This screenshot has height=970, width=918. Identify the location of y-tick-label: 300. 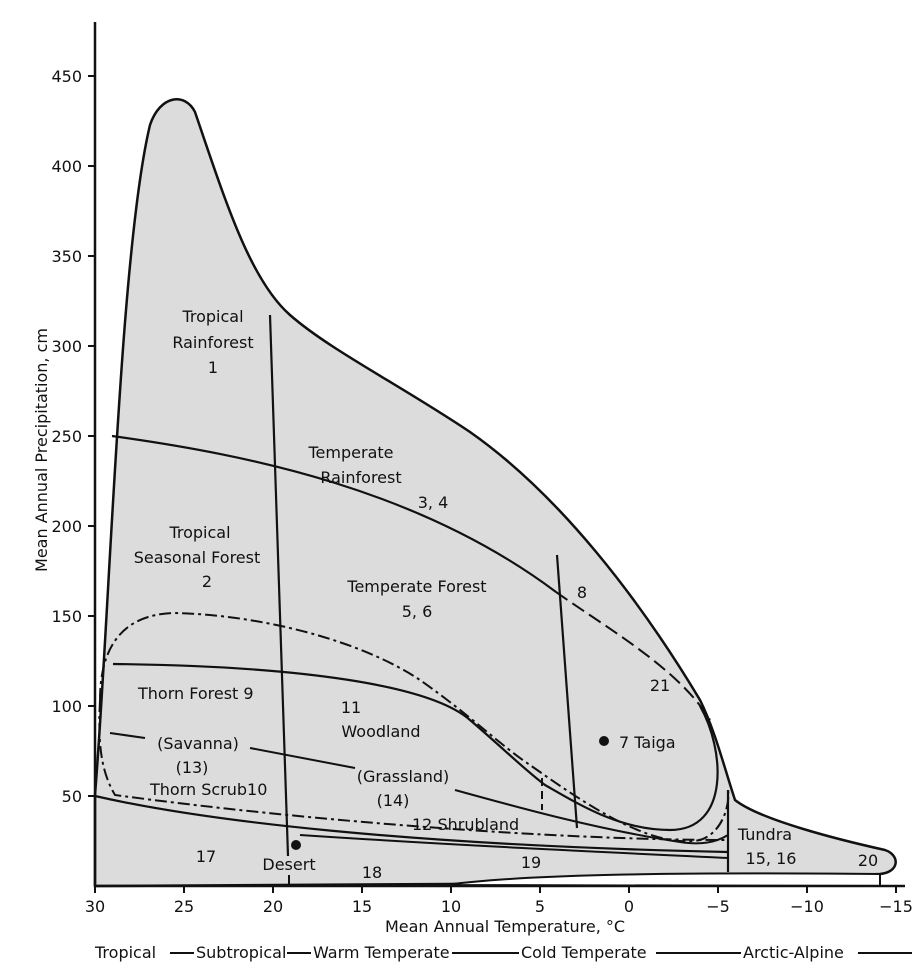
(66, 346).